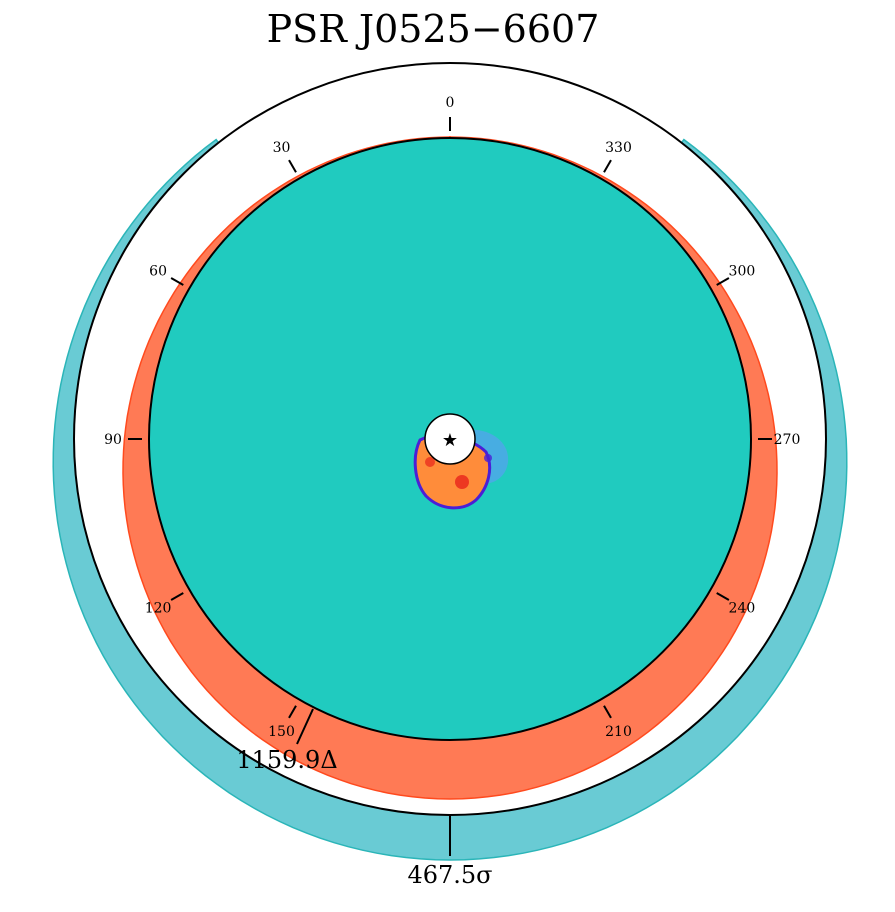  I want to click on chart-title: PSR J0525−6607, so click(433, 29).